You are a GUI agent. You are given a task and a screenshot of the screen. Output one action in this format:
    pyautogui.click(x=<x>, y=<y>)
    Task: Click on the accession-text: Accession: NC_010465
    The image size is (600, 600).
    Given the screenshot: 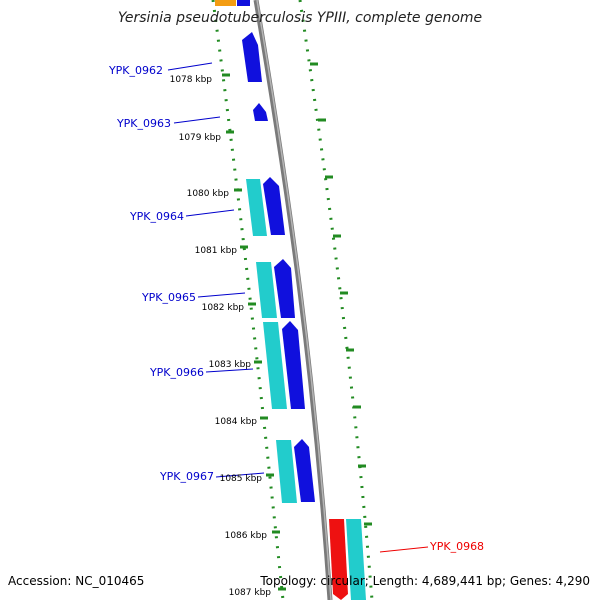 What is the action you would take?
    pyautogui.click(x=76, y=581)
    